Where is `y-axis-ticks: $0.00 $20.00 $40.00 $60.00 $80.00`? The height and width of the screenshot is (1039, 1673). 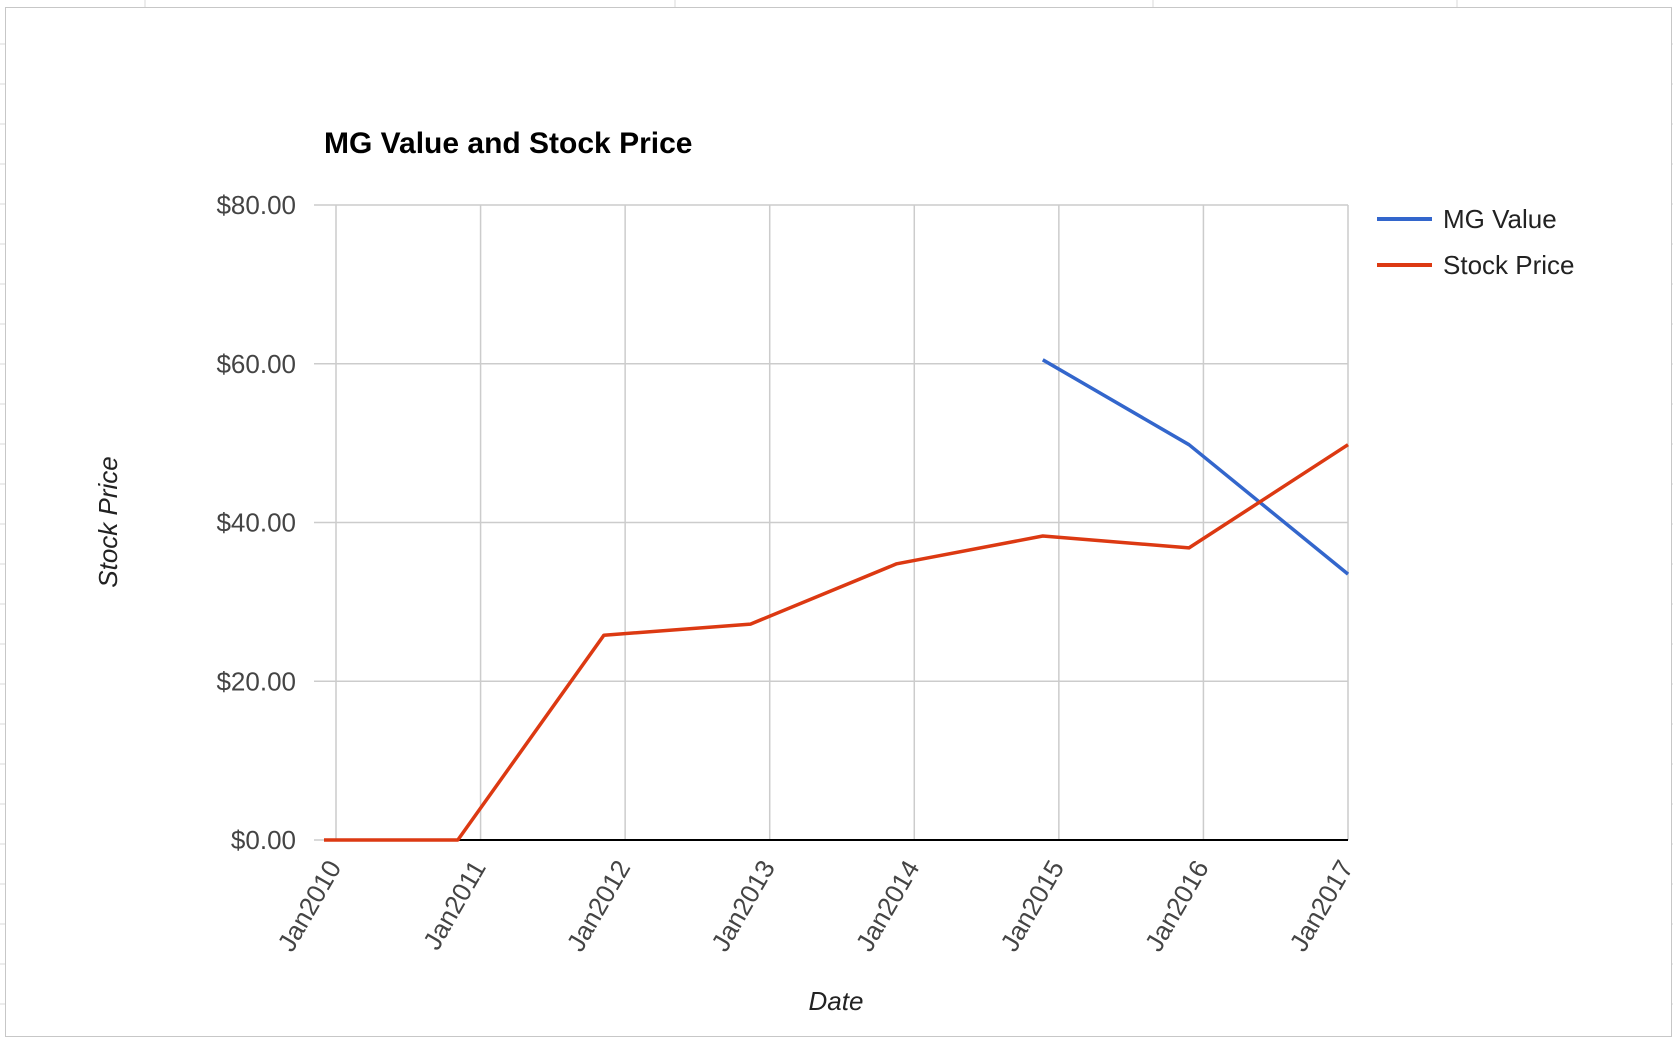 y-axis-ticks: $0.00 $20.00 $40.00 $60.00 $80.00 is located at coordinates (256, 522).